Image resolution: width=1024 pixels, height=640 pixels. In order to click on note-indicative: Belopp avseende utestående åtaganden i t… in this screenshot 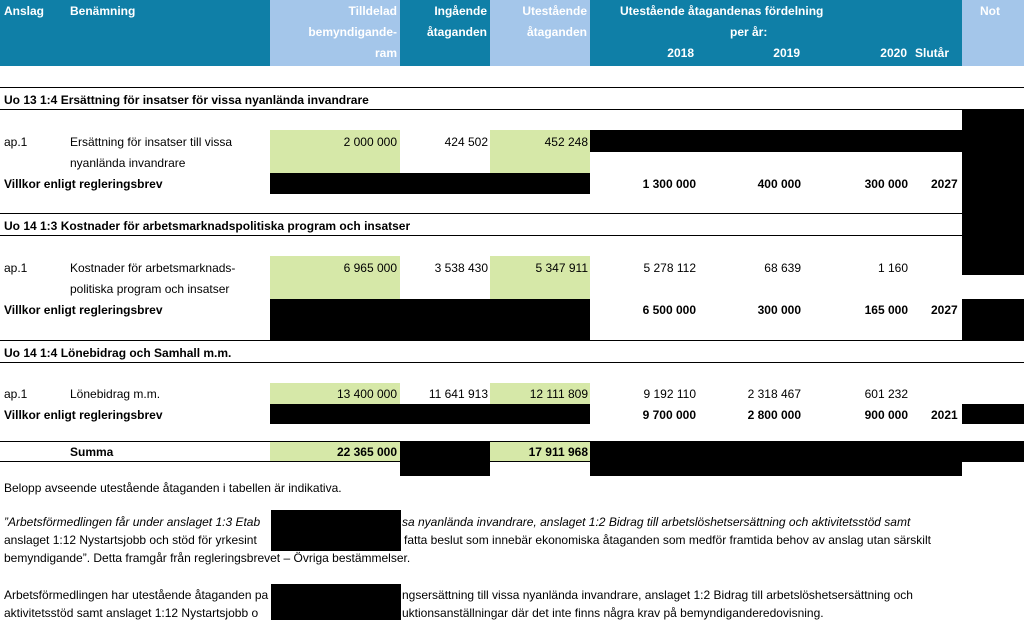, I will do `click(173, 488)`.